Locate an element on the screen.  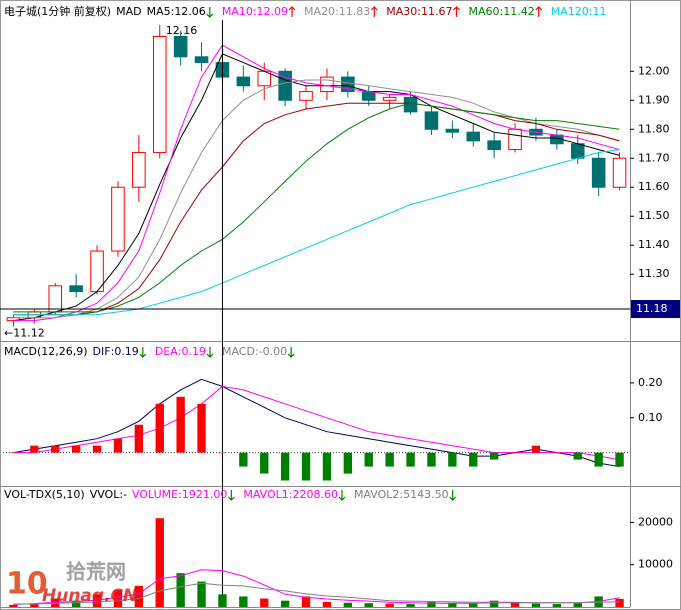
legend-name: VOLUME is located at coordinates (155, 494).